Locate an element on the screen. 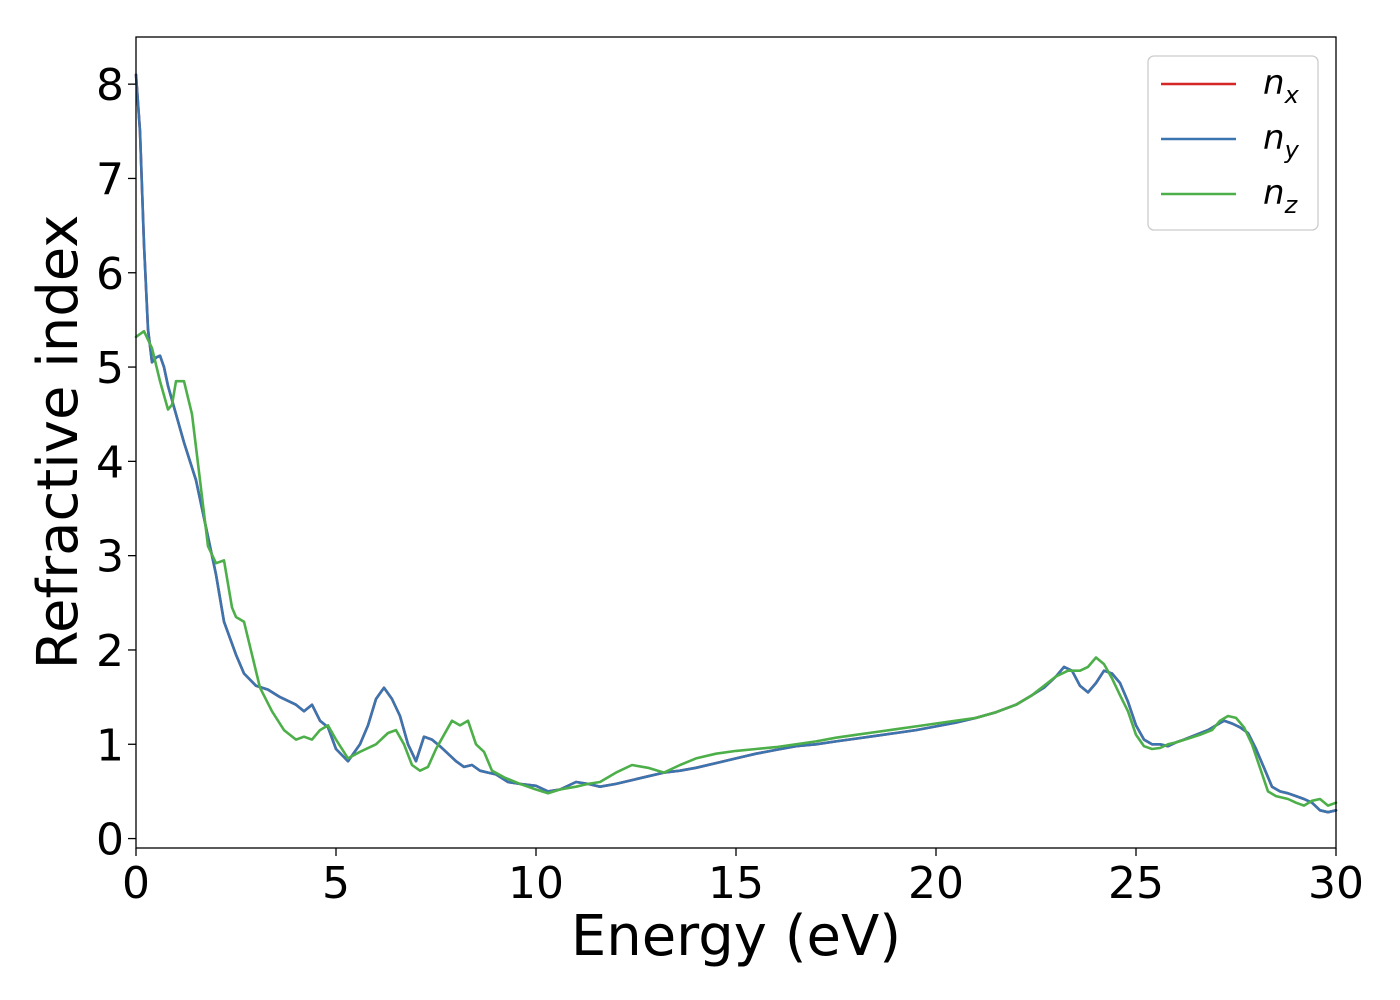 The width and height of the screenshot is (1400, 1000). legend-box is located at coordinates (1233, 143).